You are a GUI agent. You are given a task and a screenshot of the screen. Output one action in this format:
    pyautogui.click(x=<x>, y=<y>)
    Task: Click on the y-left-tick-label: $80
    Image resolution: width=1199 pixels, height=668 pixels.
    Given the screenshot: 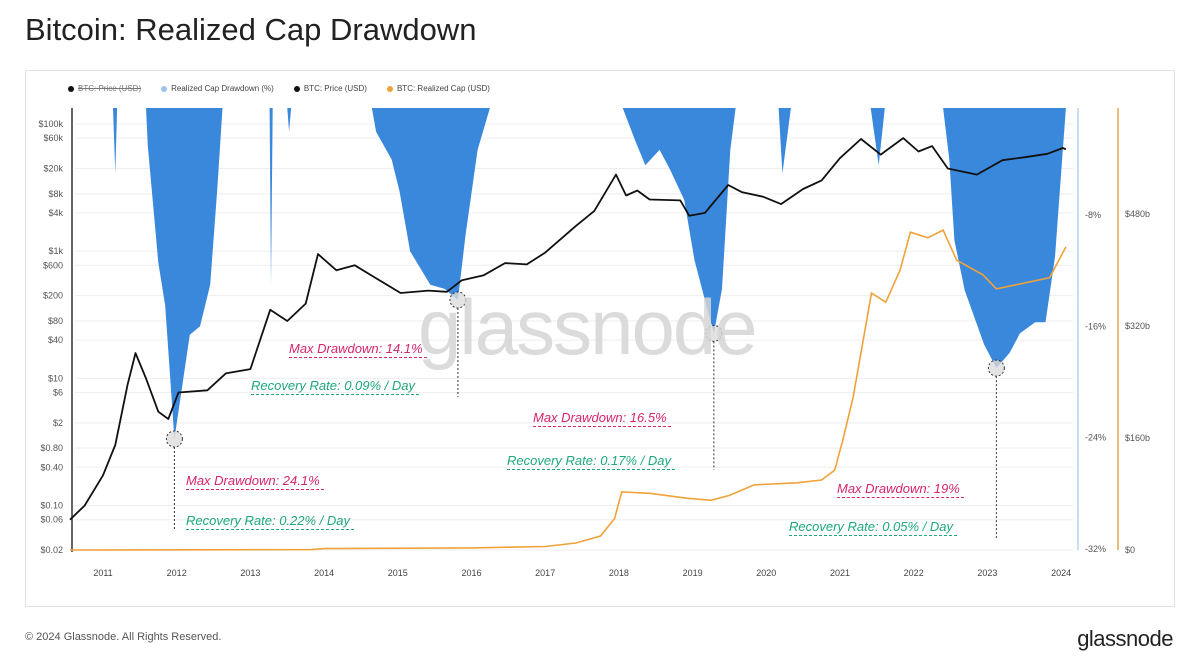 What is the action you would take?
    pyautogui.click(x=55, y=321)
    